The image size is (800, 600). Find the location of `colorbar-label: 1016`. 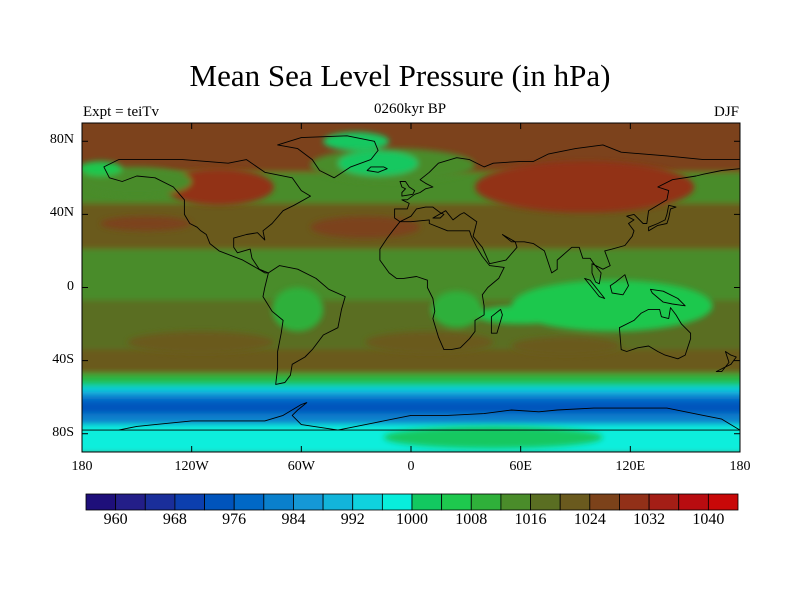

colorbar-label: 1016 is located at coordinates (530, 519).